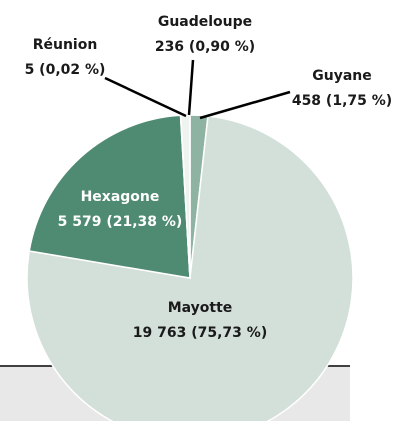 The image size is (402, 421). I want to click on slice-label: Hexagone, so click(120, 197).